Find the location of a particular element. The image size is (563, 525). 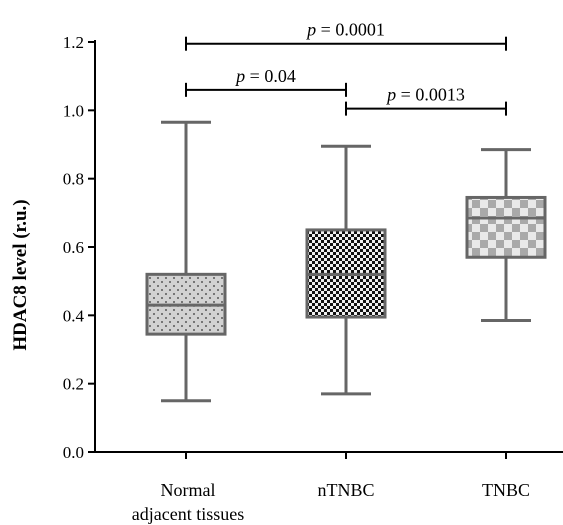

p-value-label: p = 0.04 is located at coordinates (265, 76).